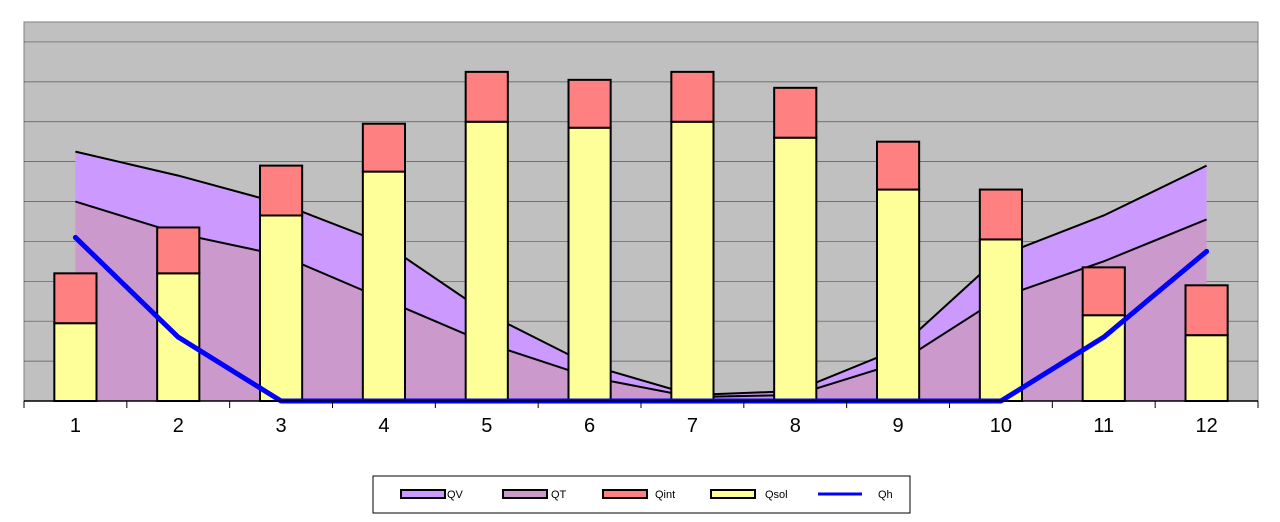  What do you see at coordinates (665, 495) in the screenshot?
I see `legend-label-Qint: Qint` at bounding box center [665, 495].